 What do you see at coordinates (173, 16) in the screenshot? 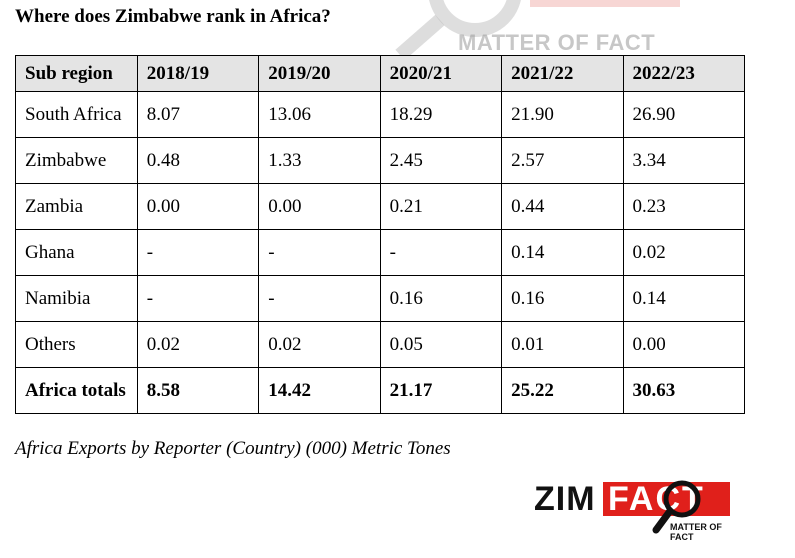
I see `page-title: Where does Zimbabwe rank in Africa?` at bounding box center [173, 16].